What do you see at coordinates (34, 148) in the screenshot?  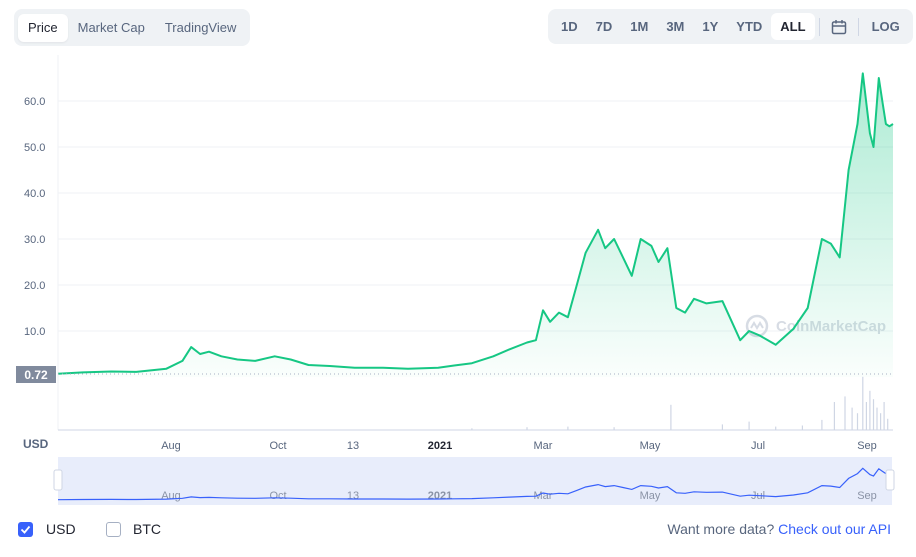 I see `y-tick-label: 50.0` at bounding box center [34, 148].